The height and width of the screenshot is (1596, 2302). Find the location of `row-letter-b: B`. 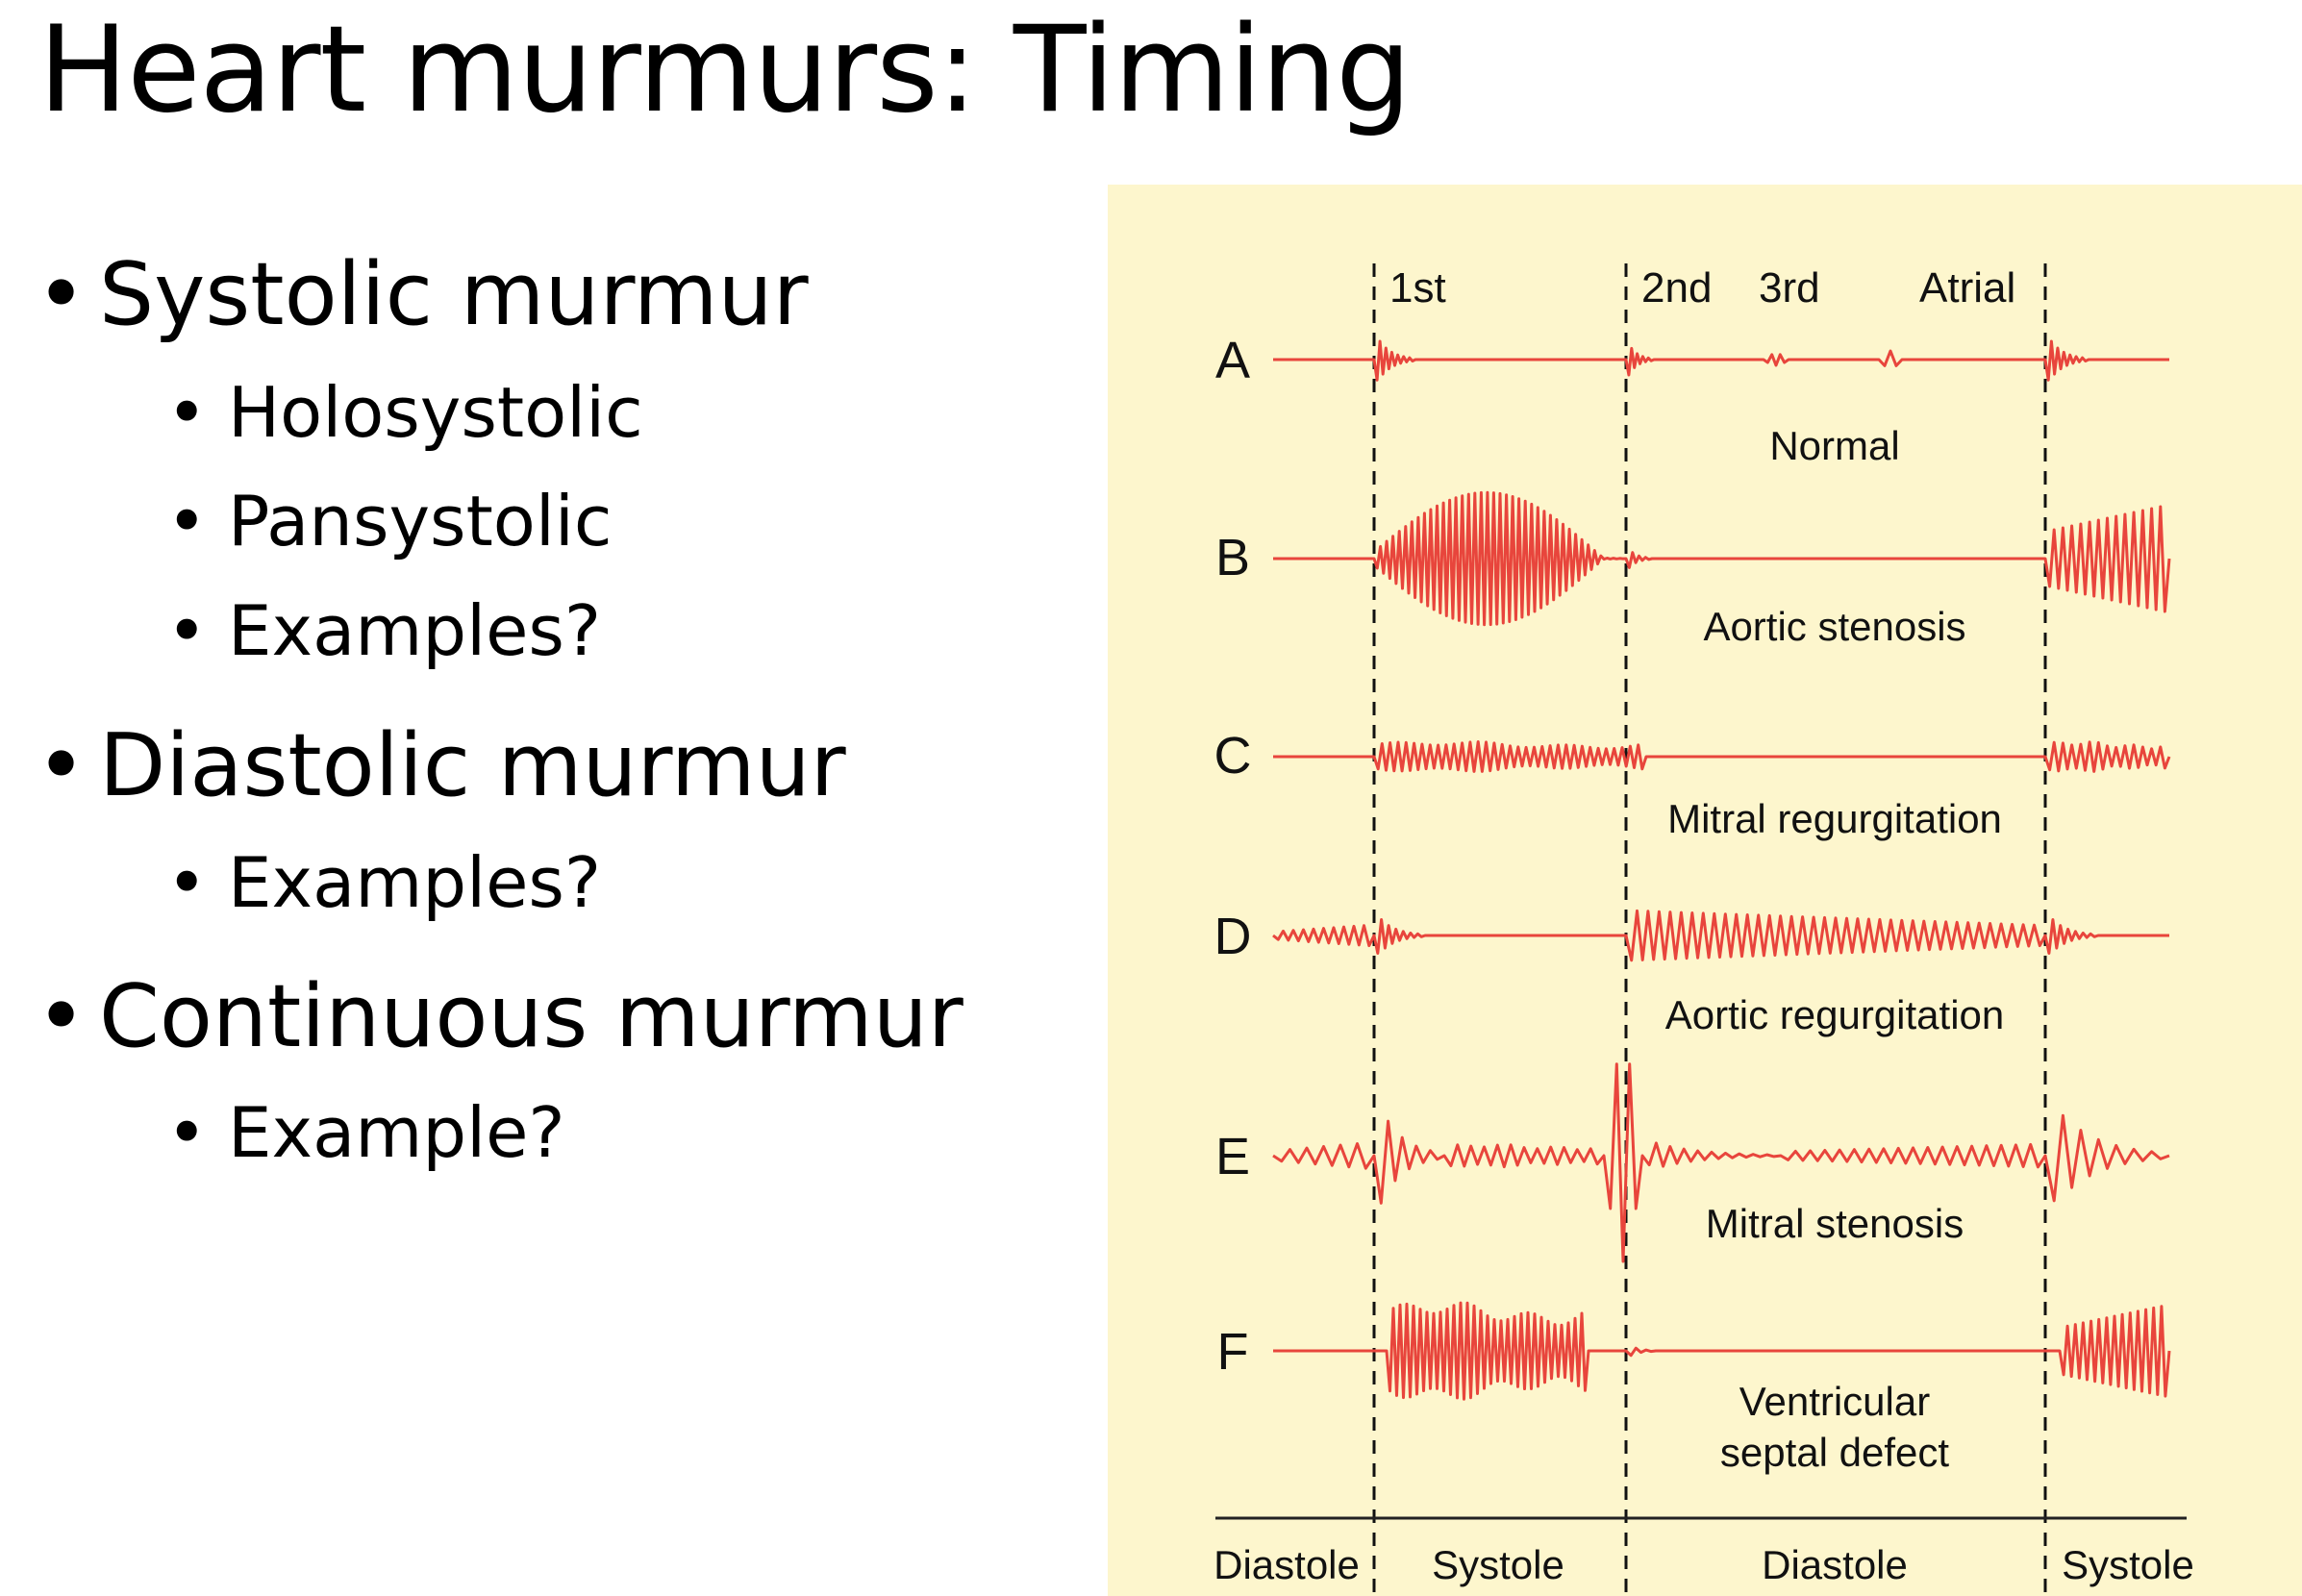

row-letter-b: B is located at coordinates (1232, 558).